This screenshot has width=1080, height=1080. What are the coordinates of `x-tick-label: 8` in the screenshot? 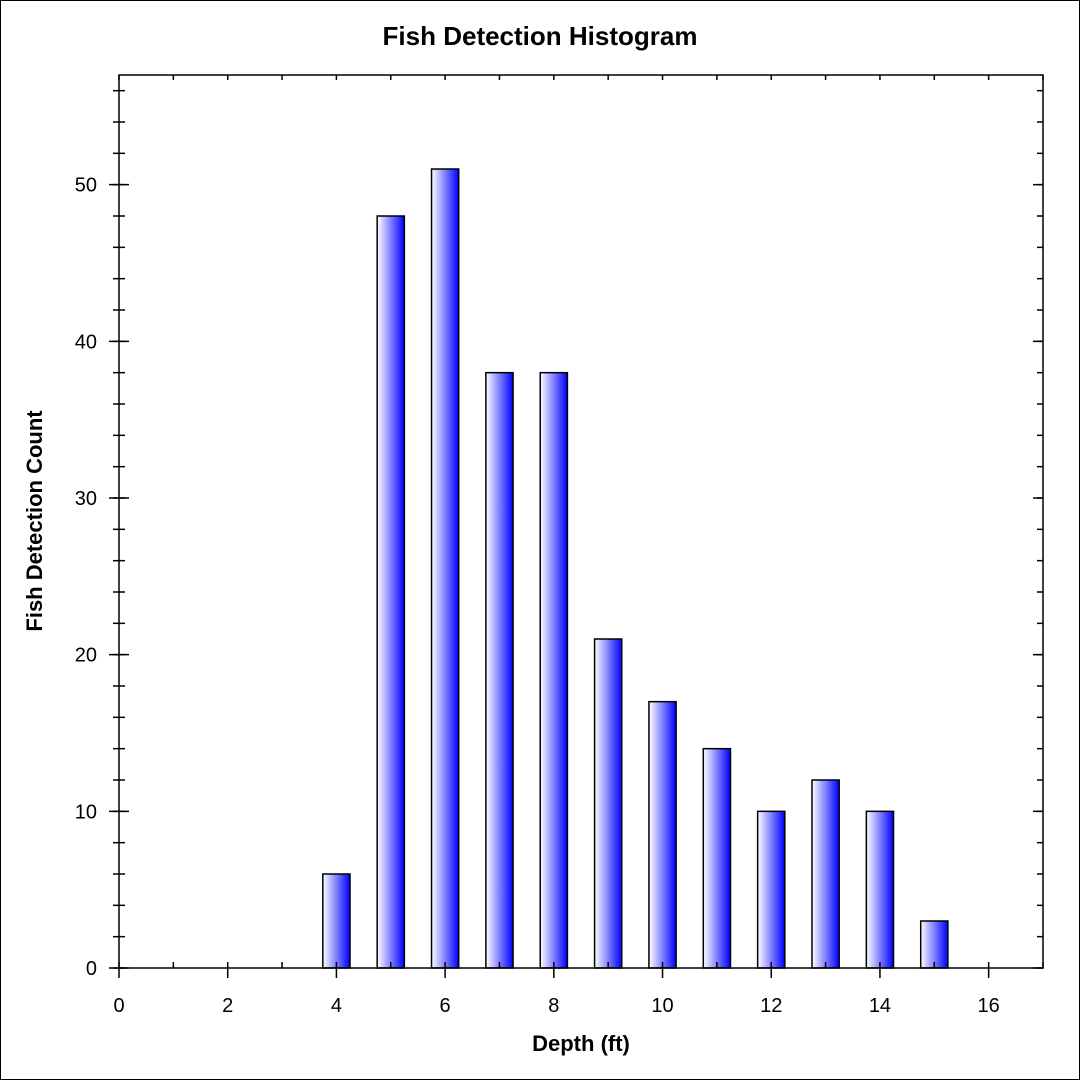 It's located at (553, 1006).